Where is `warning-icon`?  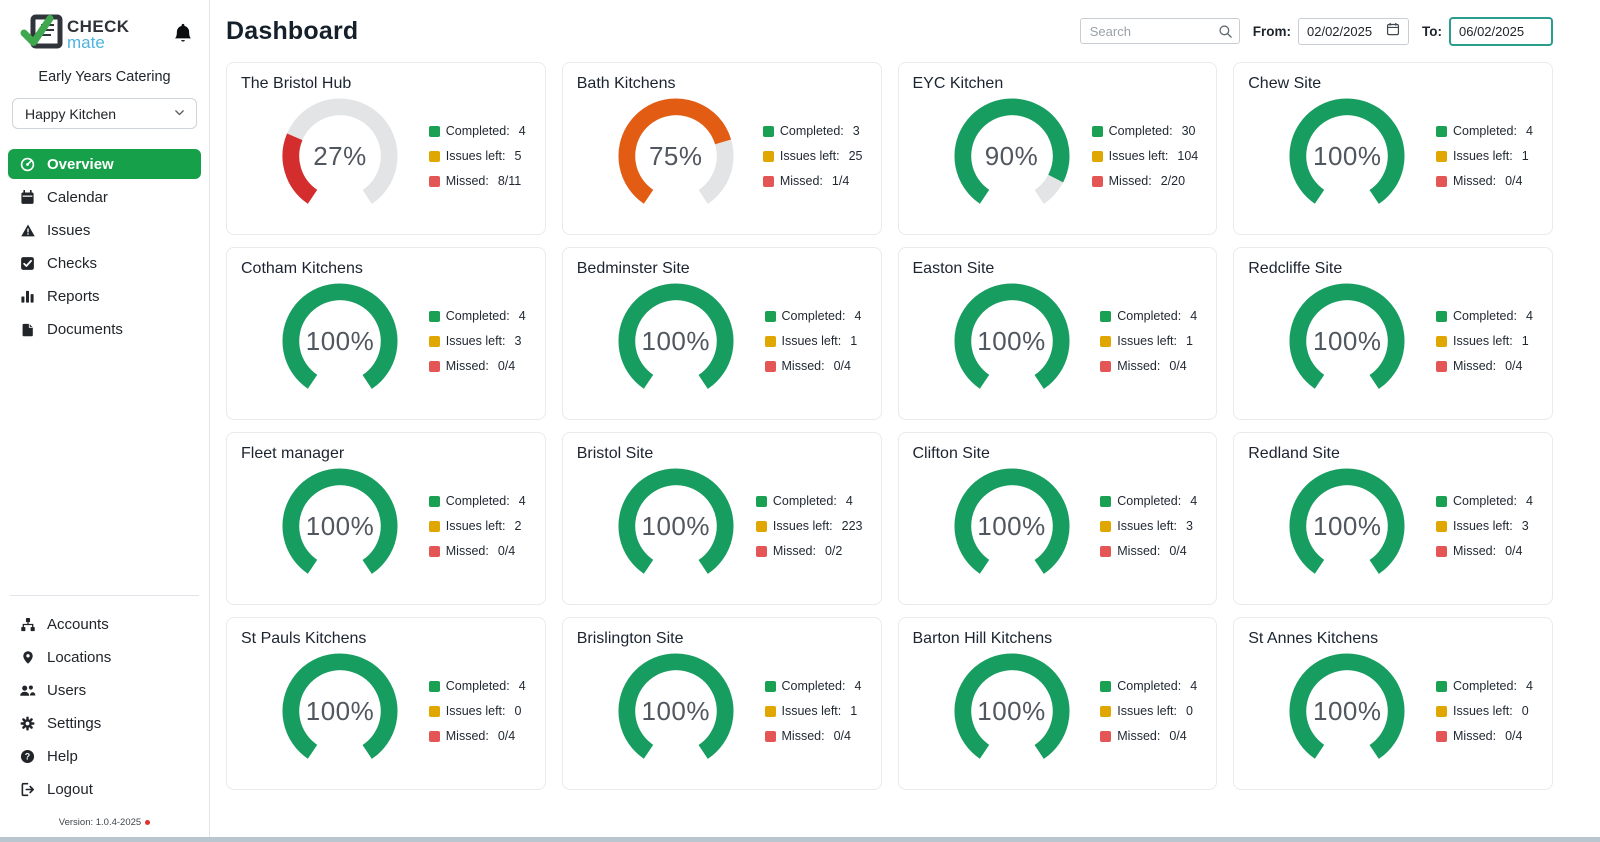
warning-icon is located at coordinates (27, 230).